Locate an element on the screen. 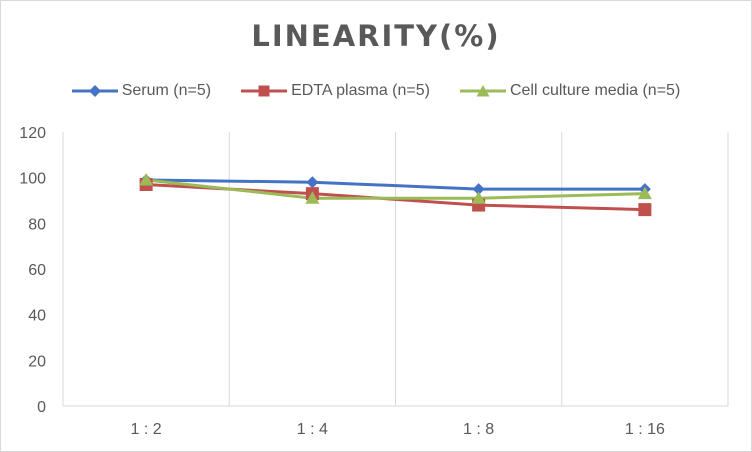  legend-entry-edta-plasma: EDTA plasma (n=5) is located at coordinates (335, 91).